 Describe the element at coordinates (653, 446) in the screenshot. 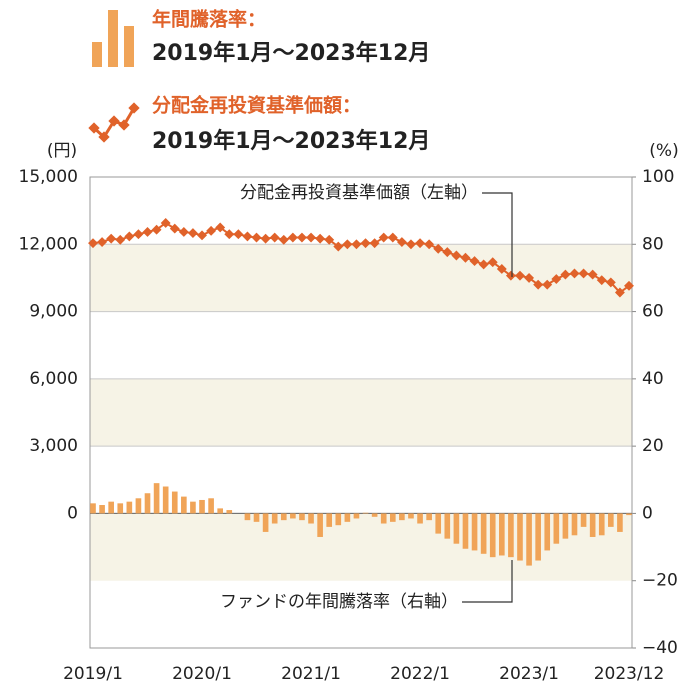

I see `y2-tick-label: 20` at that location.